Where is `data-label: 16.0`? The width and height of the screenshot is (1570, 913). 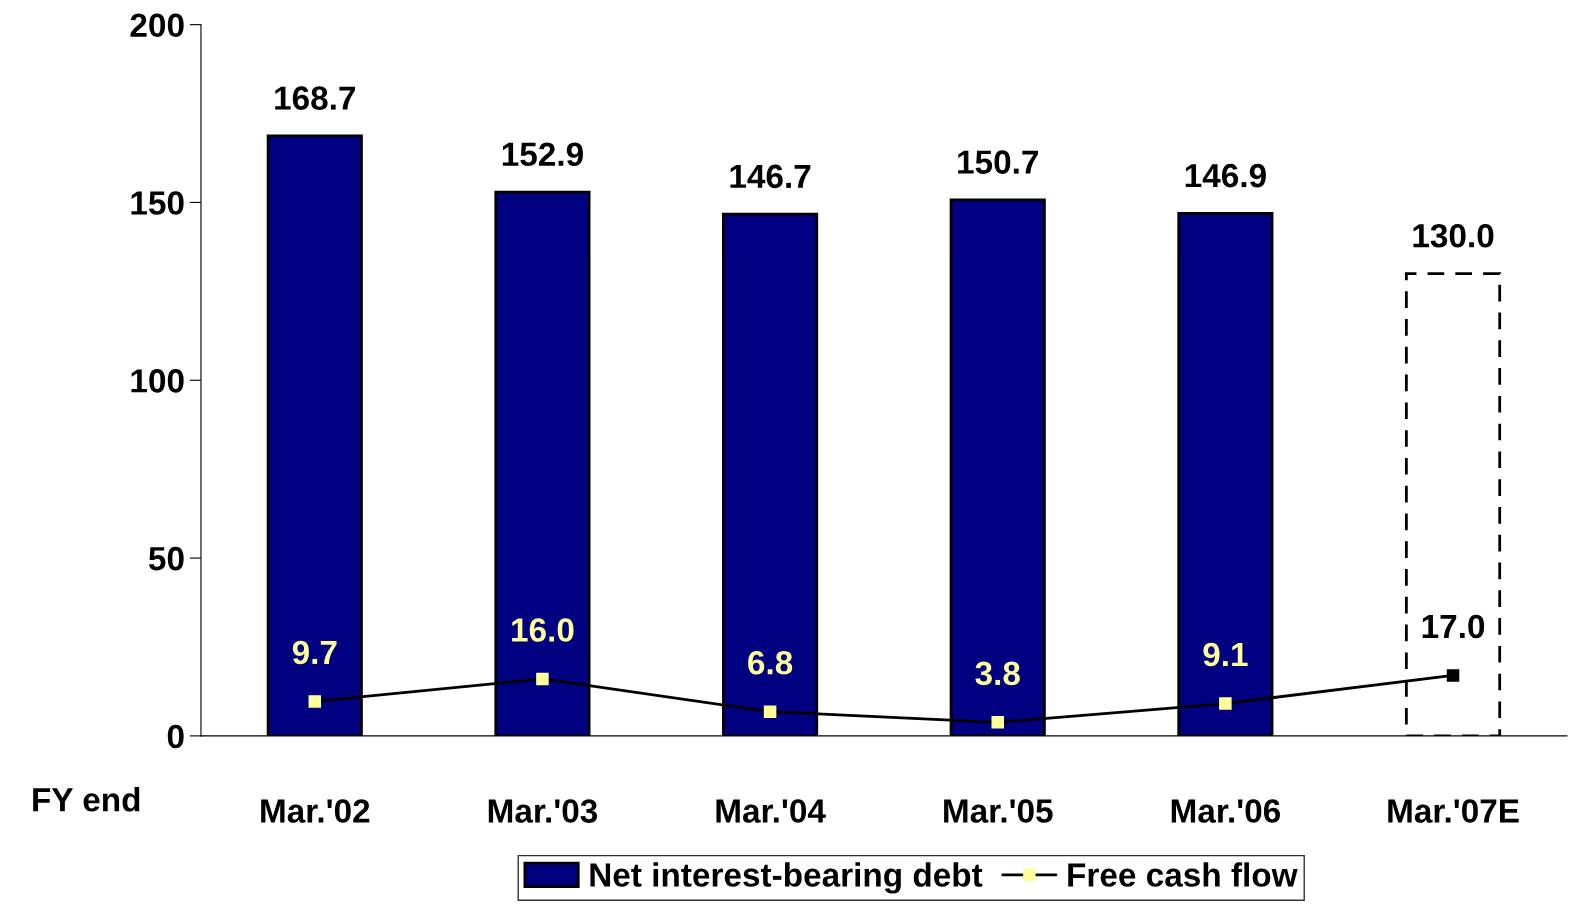
data-label: 16.0 is located at coordinates (543, 630).